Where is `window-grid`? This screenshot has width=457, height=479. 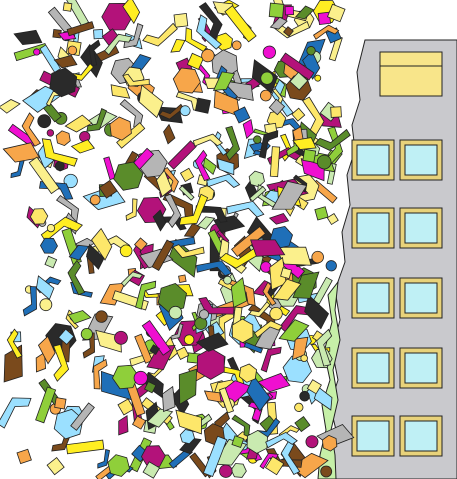 window-grid is located at coordinates (397, 298).